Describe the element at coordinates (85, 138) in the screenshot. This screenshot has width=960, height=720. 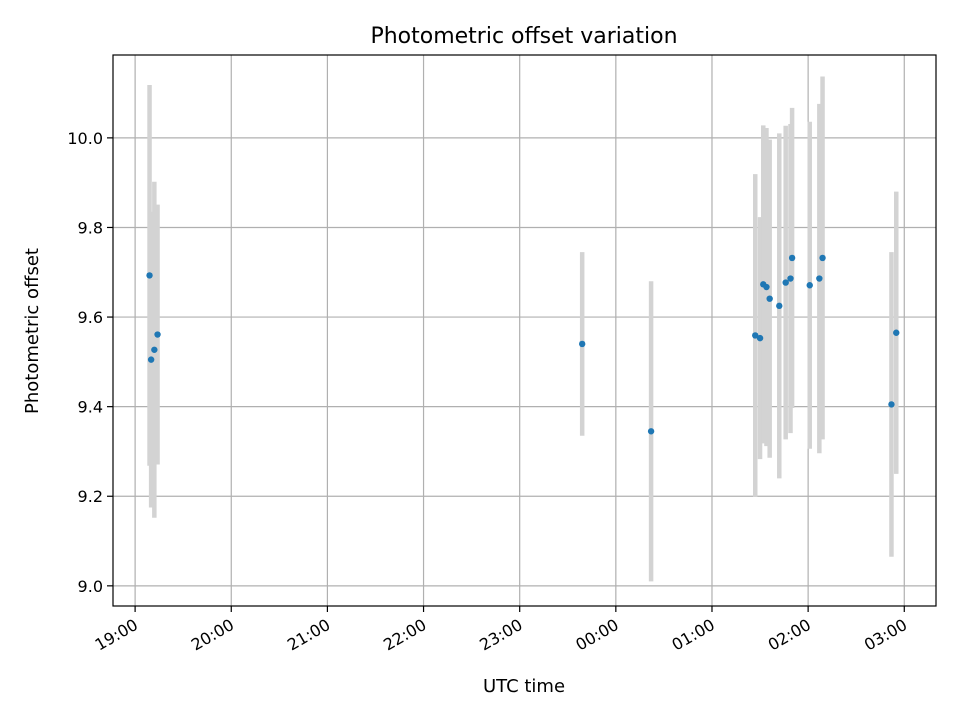
I see `y-tick-label: 10.0` at that location.